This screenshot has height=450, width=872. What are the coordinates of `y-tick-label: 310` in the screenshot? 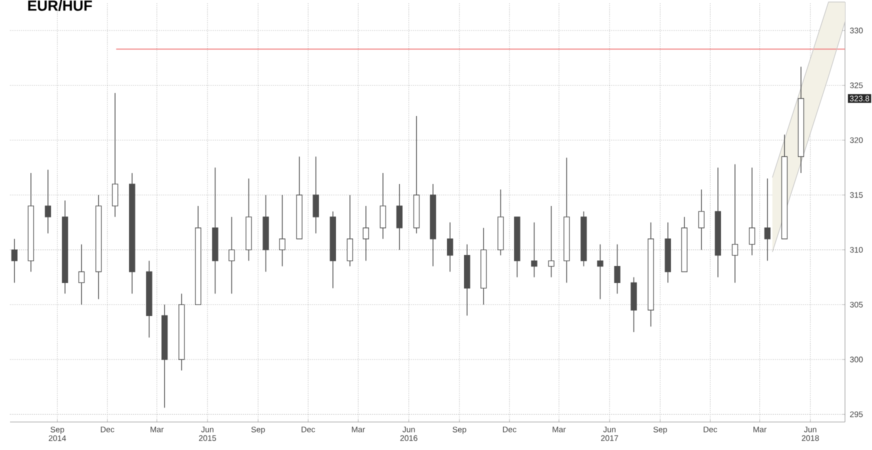 It's located at (856, 249).